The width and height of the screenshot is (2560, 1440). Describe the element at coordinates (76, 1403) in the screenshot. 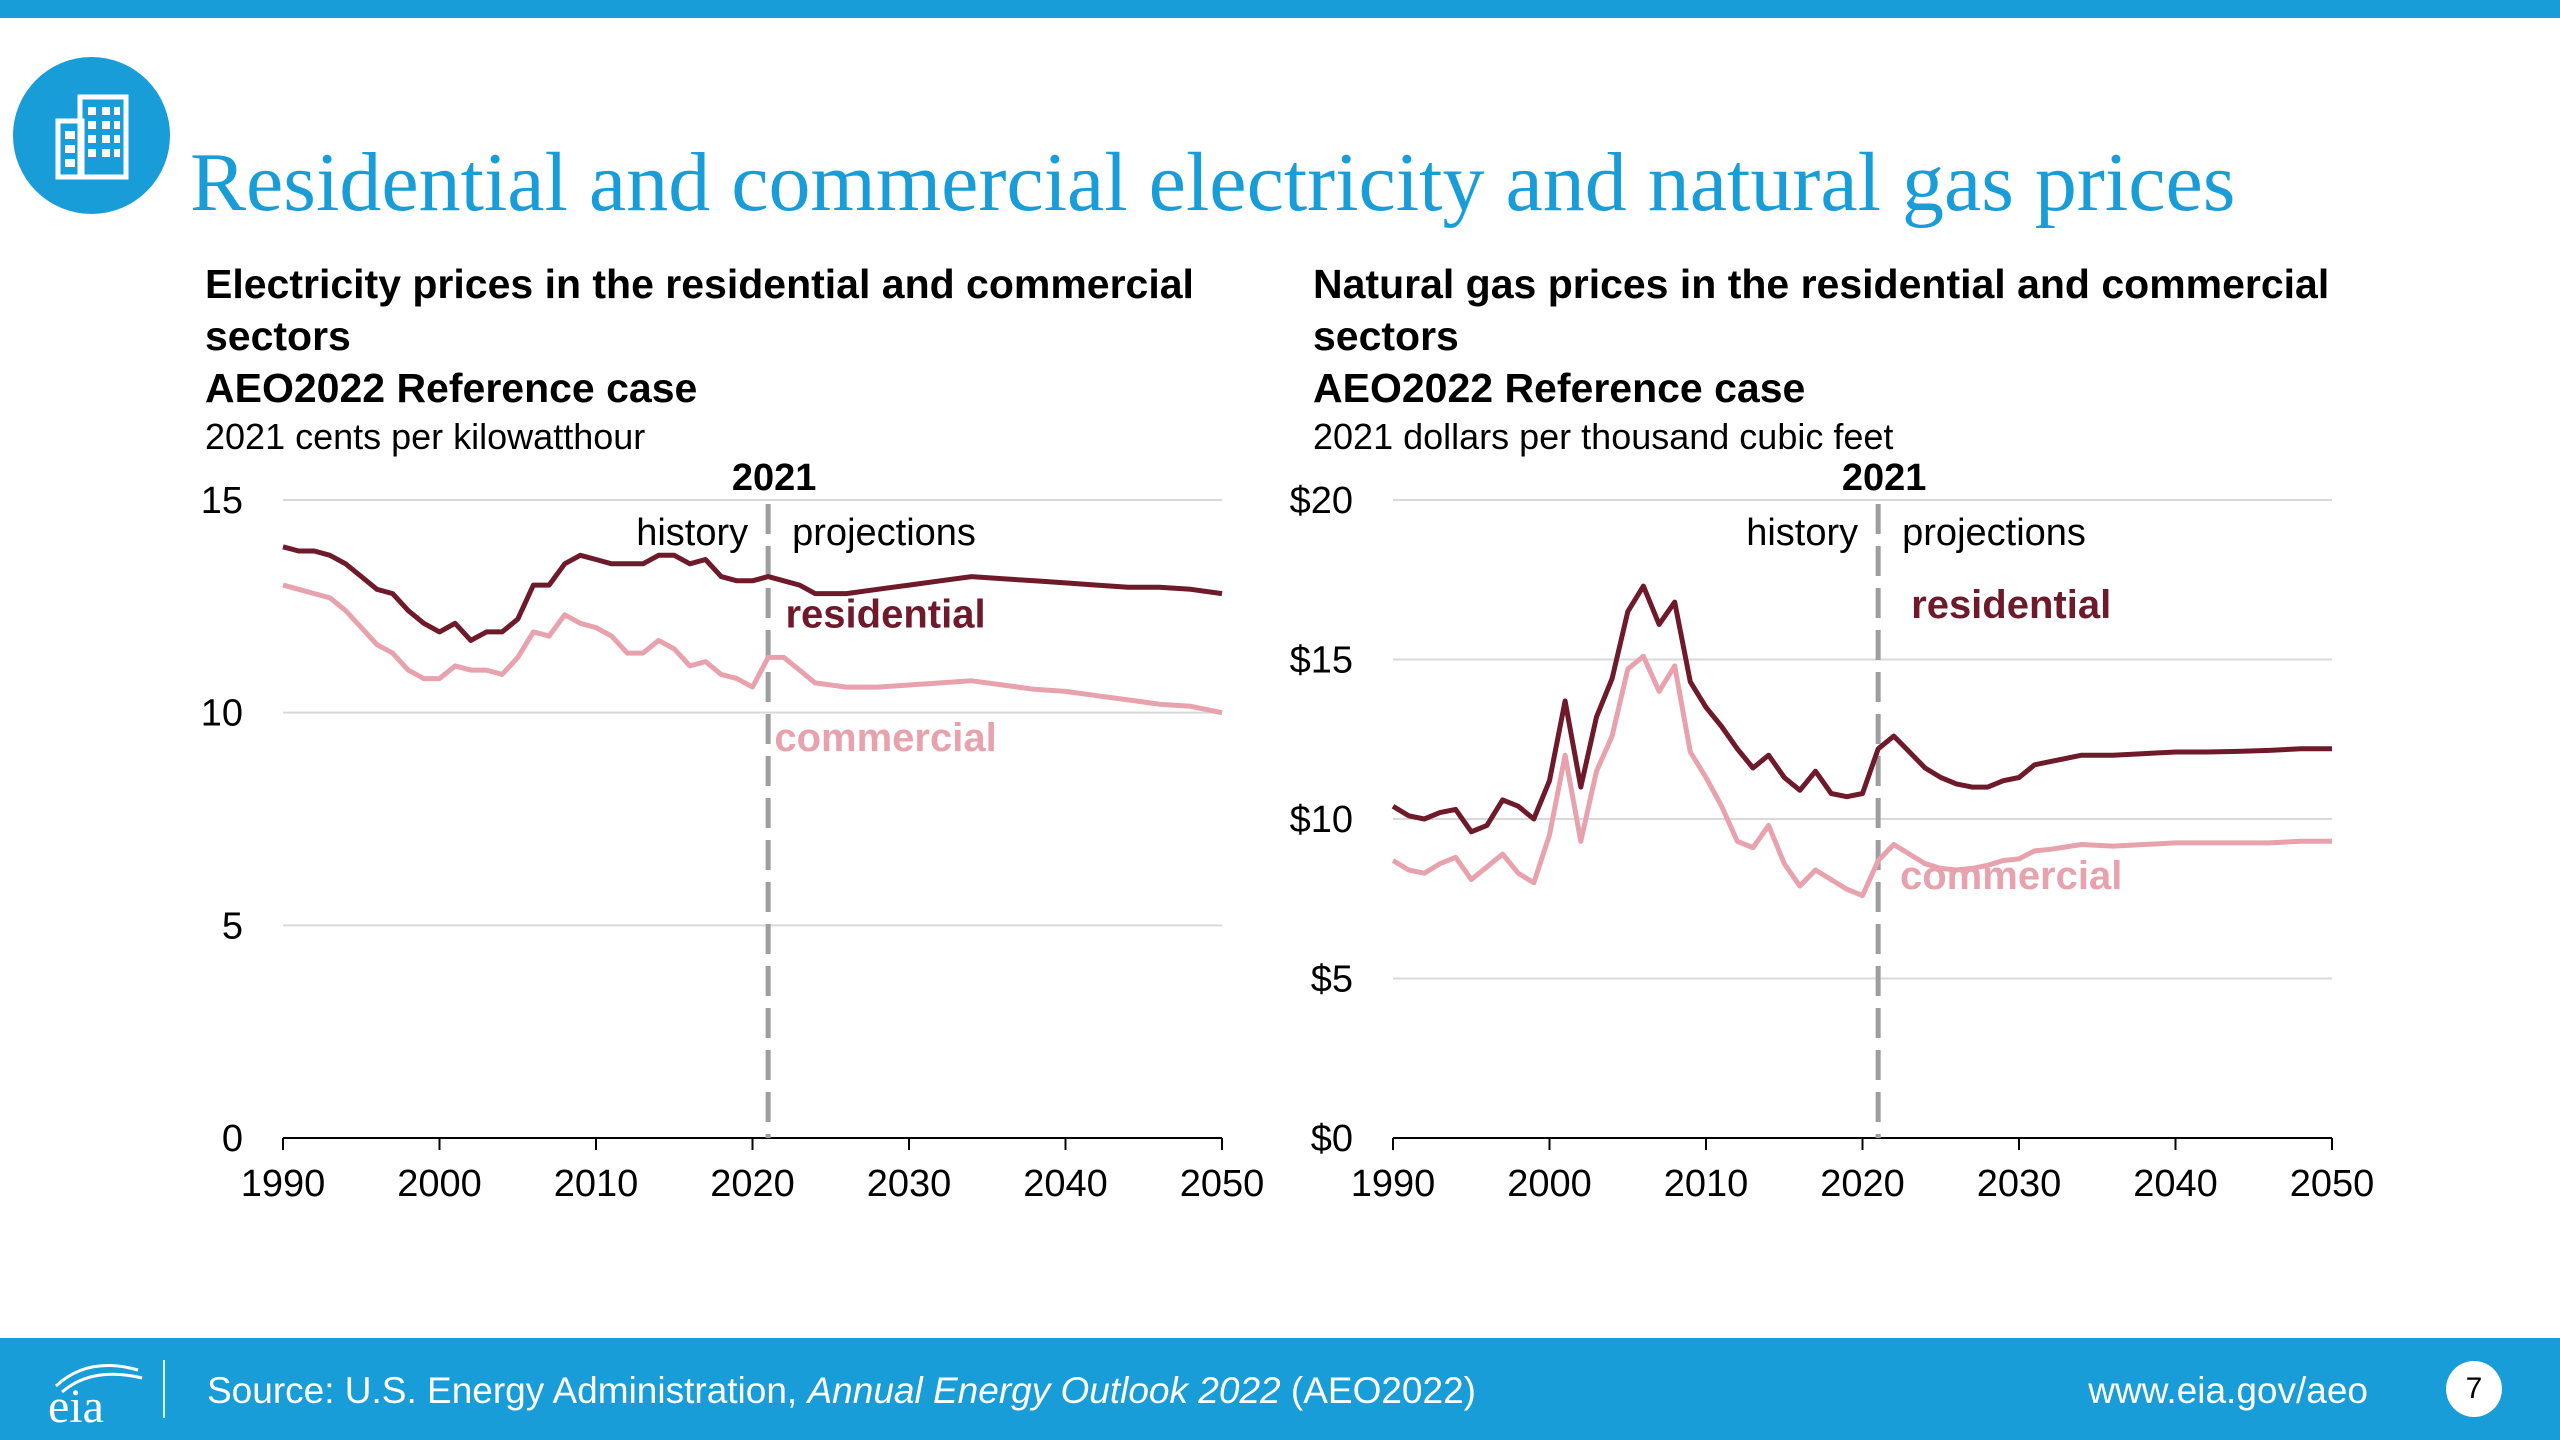

I see `svg-text: eia` at that location.